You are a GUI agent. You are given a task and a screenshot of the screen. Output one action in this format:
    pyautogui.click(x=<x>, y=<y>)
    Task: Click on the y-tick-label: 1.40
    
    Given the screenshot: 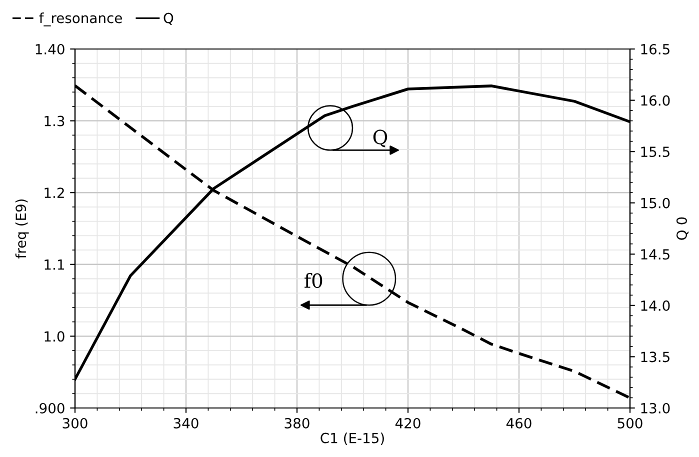 What is the action you would take?
    pyautogui.click(x=50, y=49)
    